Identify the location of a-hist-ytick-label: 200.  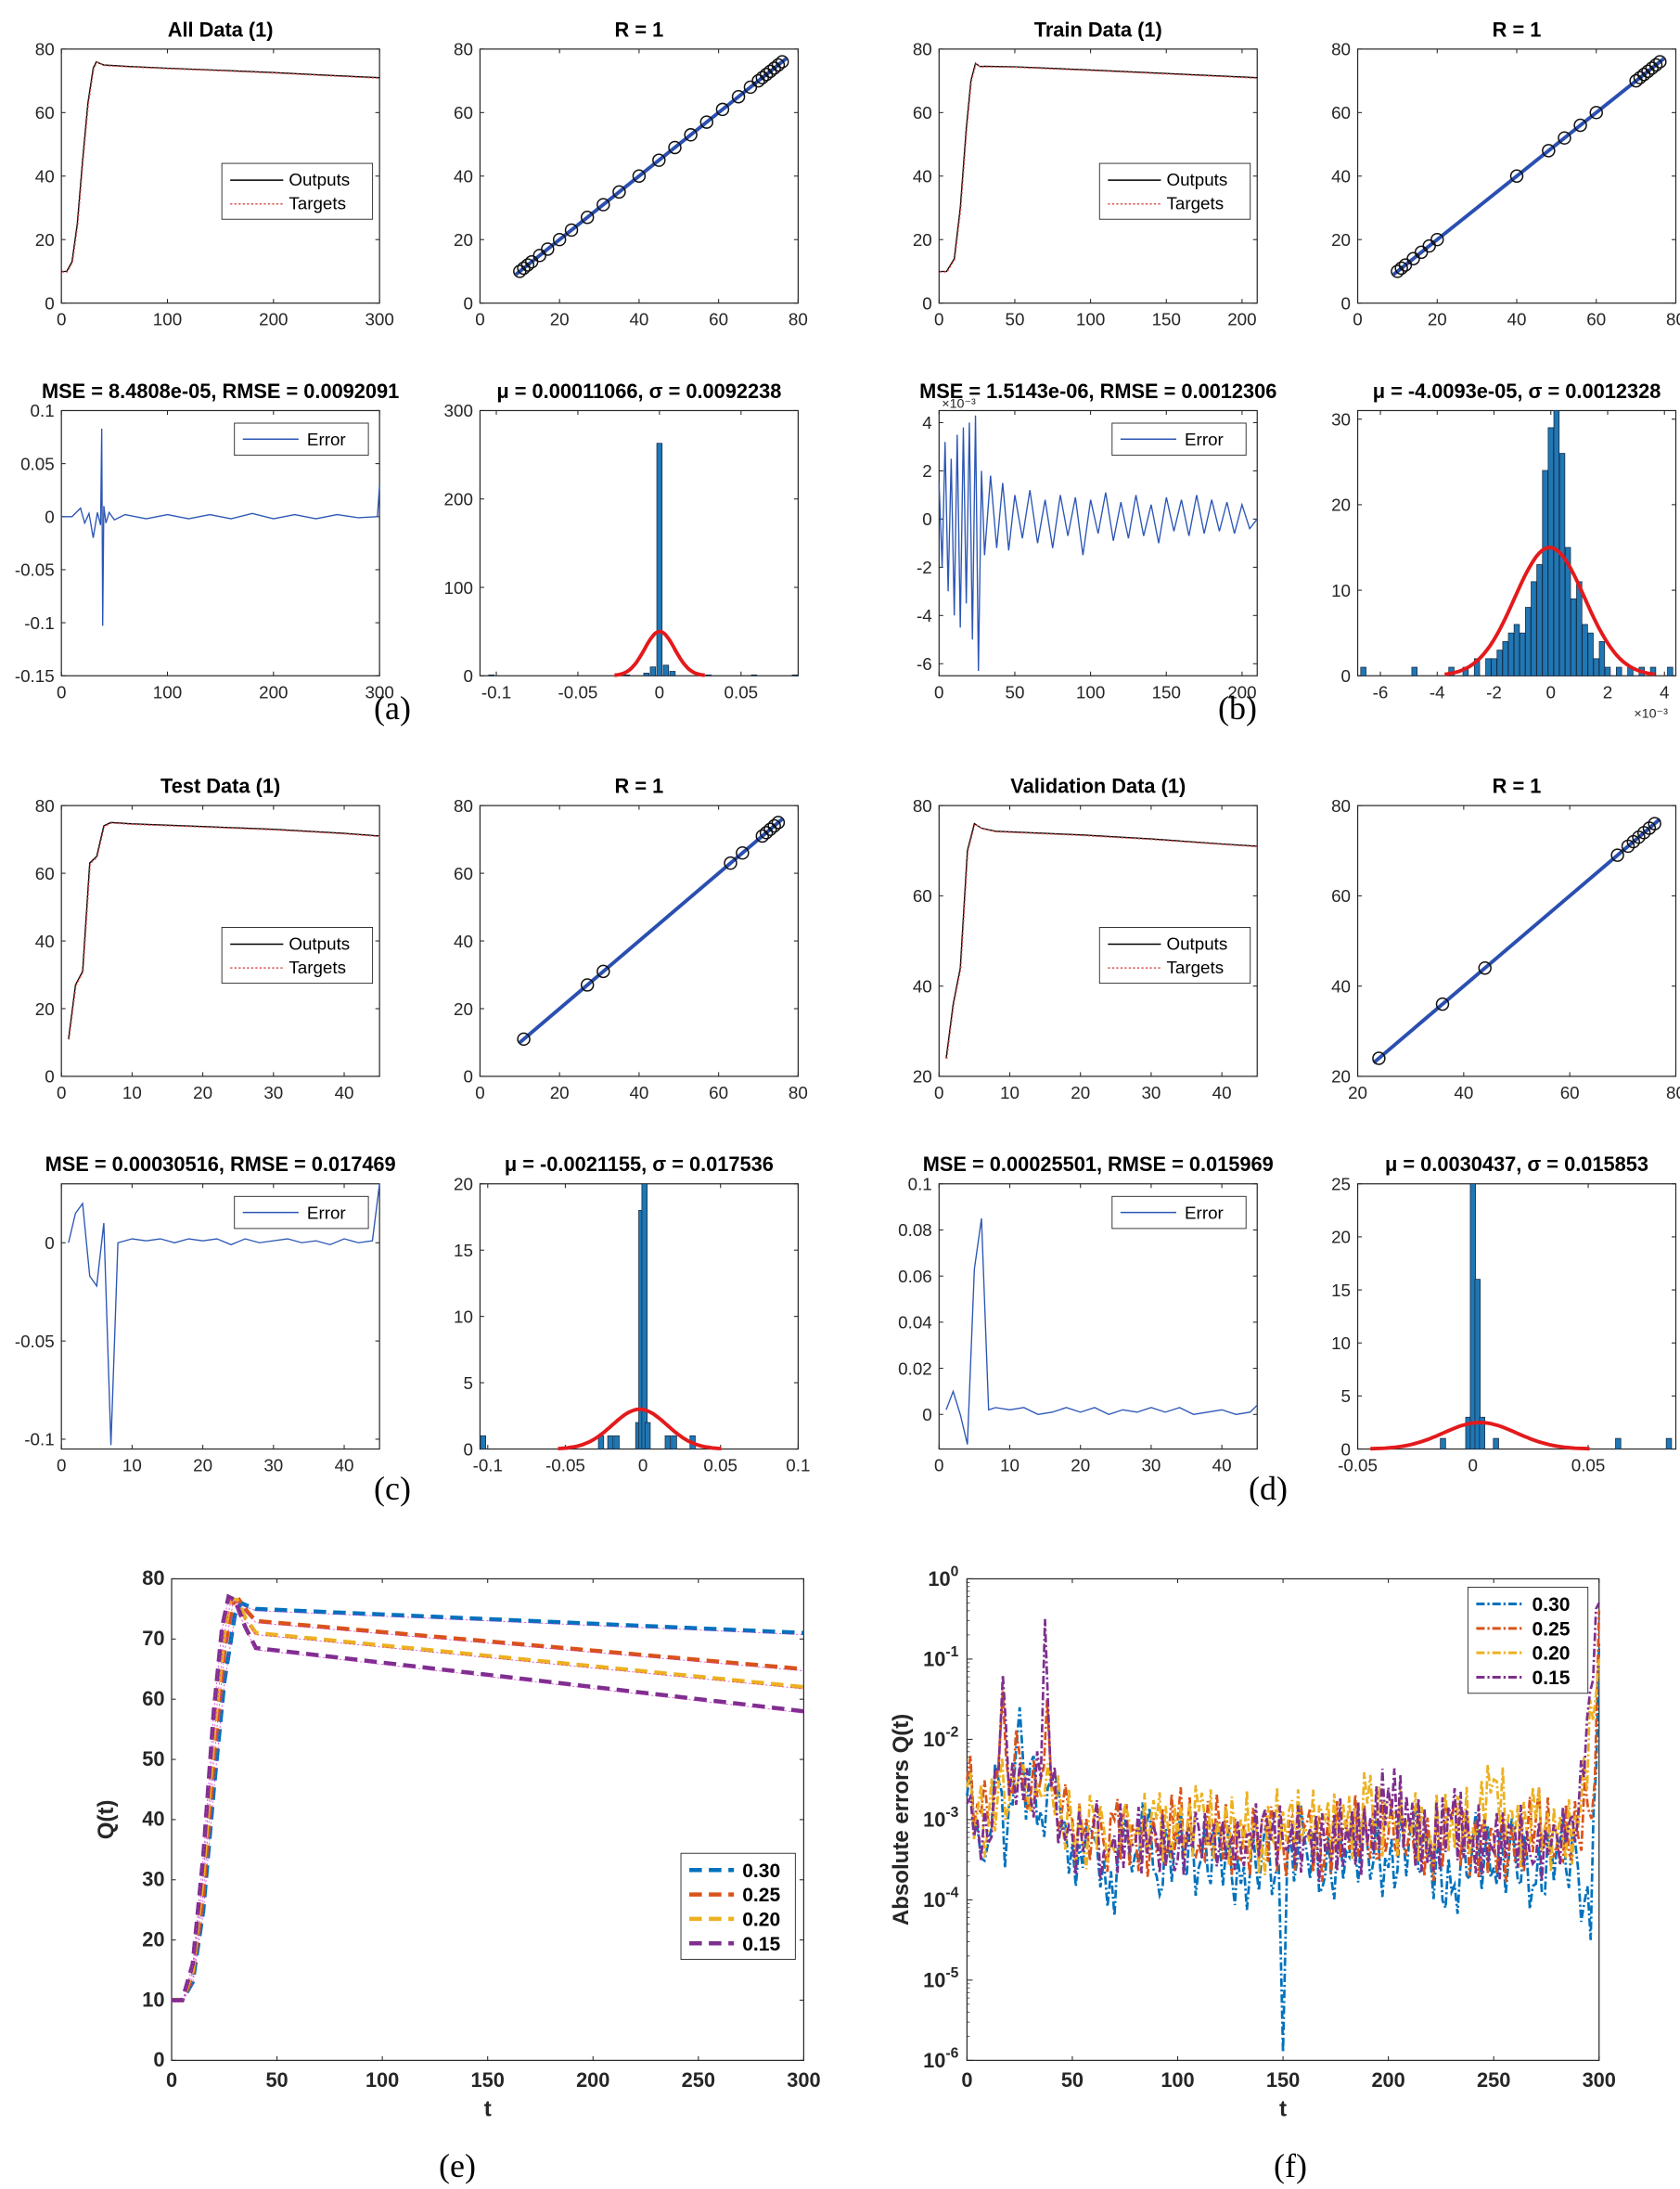
(458, 499).